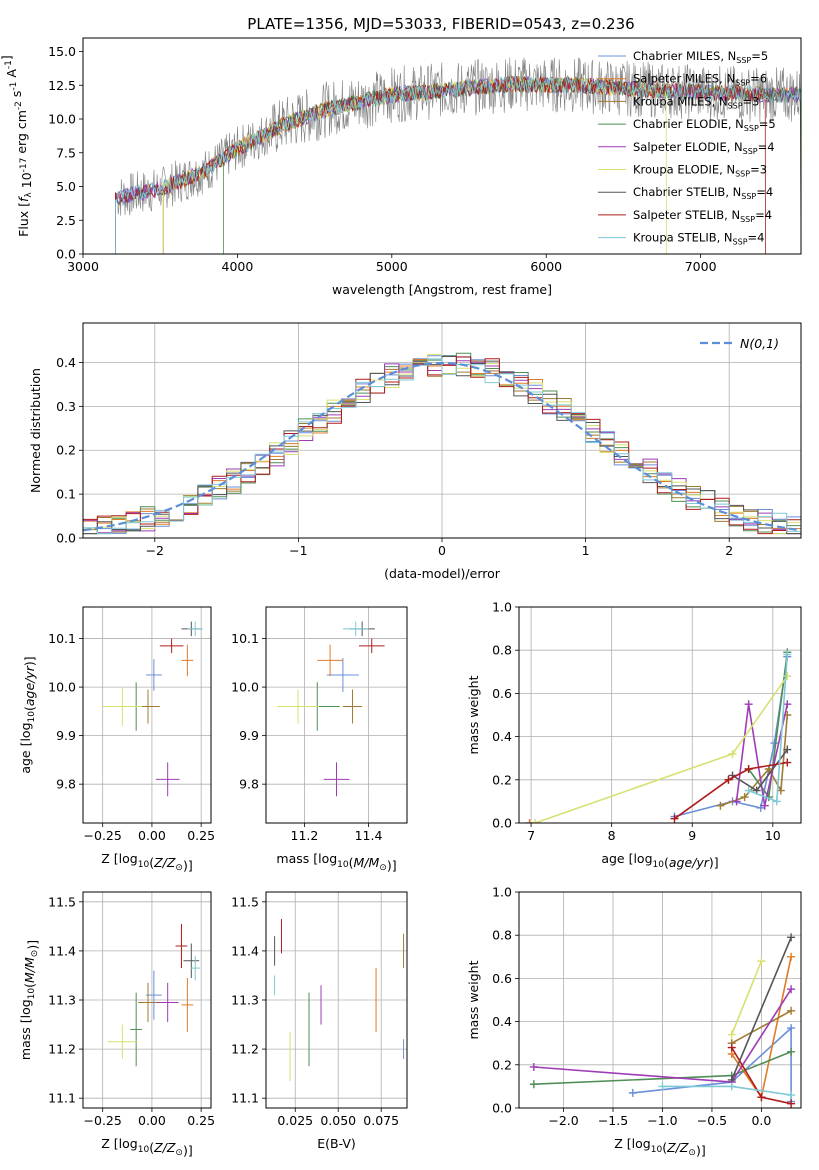 The height and width of the screenshot is (1170, 819). What do you see at coordinates (683, 238) in the screenshot?
I see `legend-name: Kroupa STELIB, N` at bounding box center [683, 238].